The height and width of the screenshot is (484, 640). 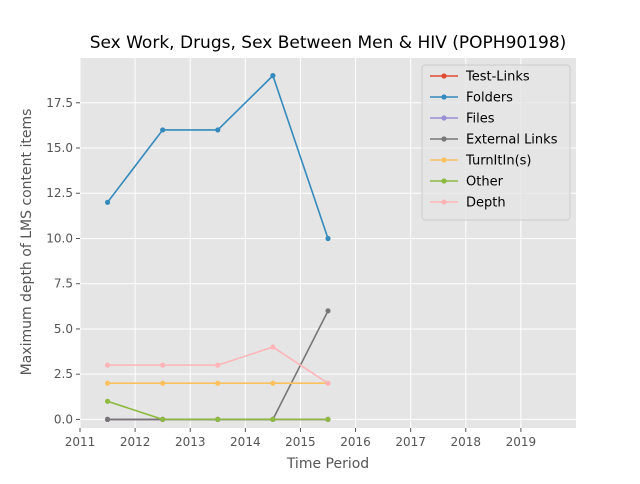 I want to click on legend-label: External Links, so click(x=512, y=140).